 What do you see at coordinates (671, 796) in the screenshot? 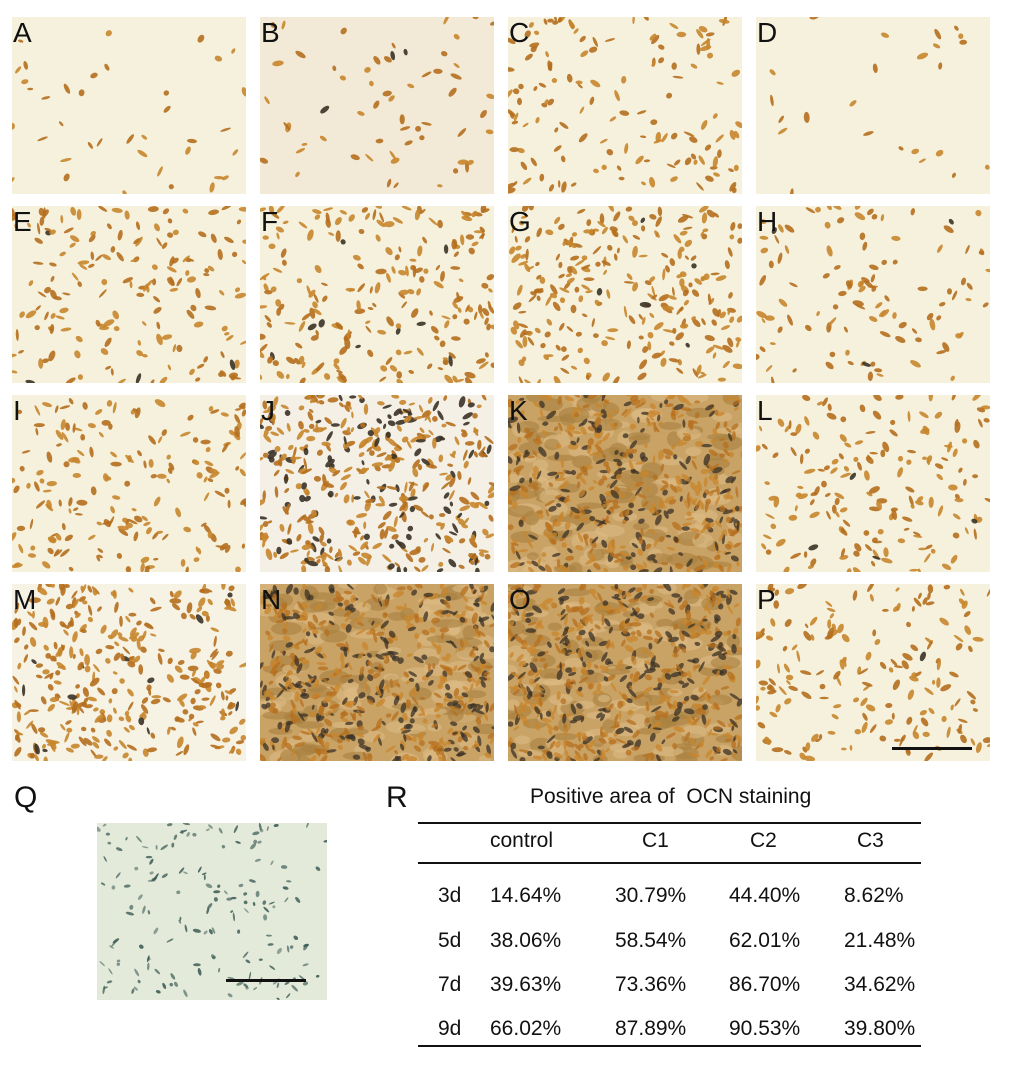
I see `table-title: Positive area of OCN staining` at bounding box center [671, 796].